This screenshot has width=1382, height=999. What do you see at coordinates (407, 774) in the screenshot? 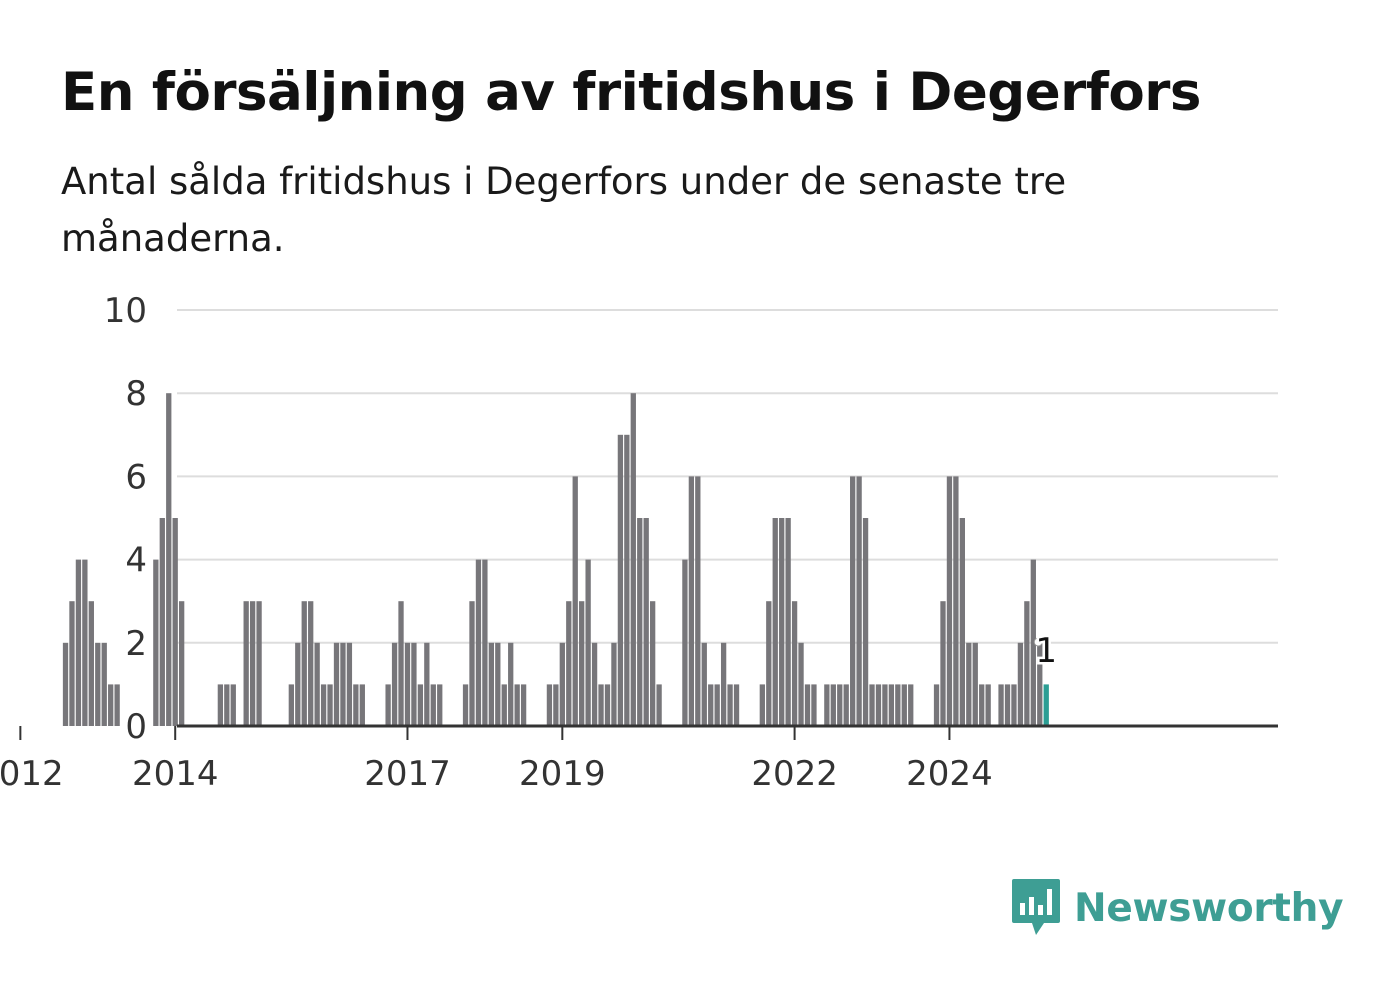
I see `x-tick-label: 2017` at bounding box center [407, 774].